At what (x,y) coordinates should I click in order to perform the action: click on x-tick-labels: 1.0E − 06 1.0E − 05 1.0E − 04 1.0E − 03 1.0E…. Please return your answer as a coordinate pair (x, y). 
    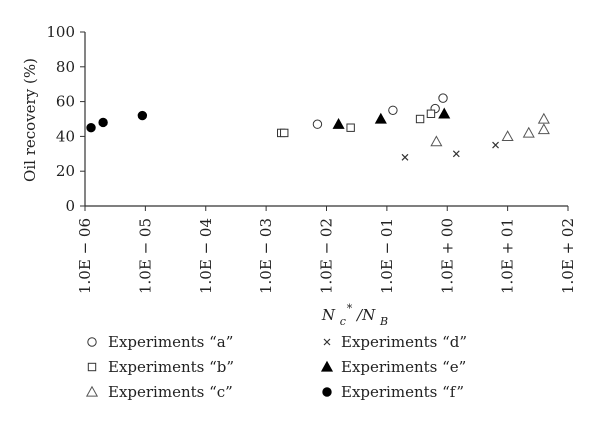
    Looking at the image, I should click on (326, 256).